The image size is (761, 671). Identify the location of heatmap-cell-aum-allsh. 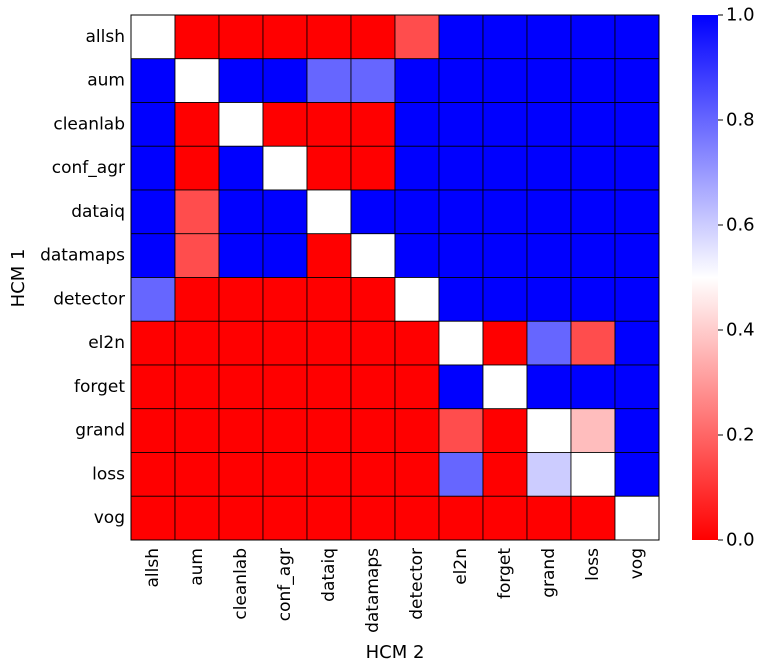
(153, 80).